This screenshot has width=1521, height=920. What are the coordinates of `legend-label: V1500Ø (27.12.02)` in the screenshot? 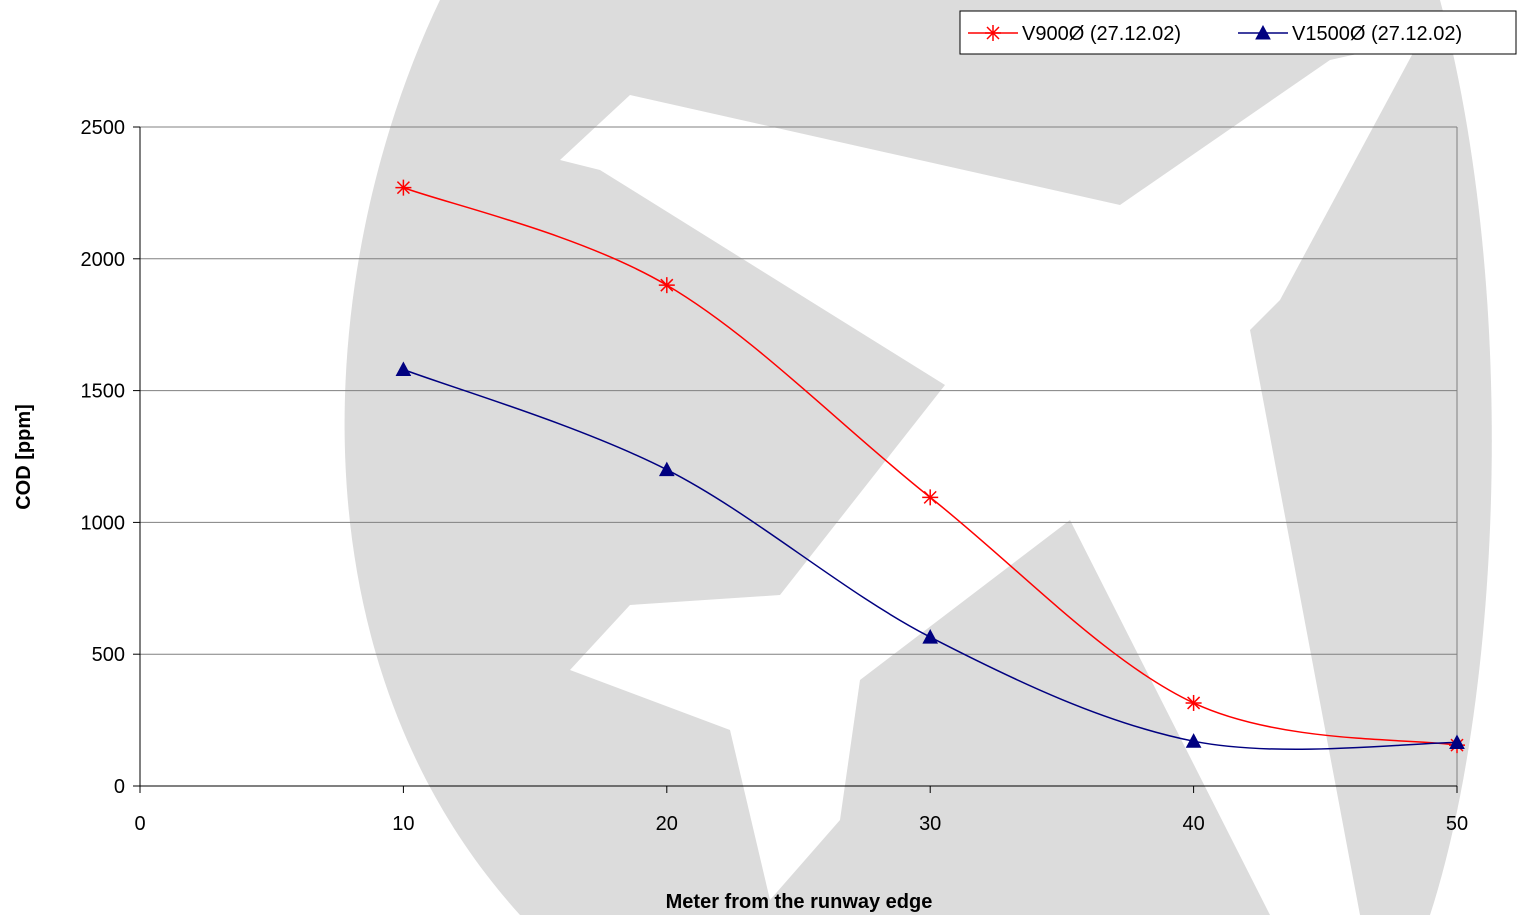 It's located at (1377, 34).